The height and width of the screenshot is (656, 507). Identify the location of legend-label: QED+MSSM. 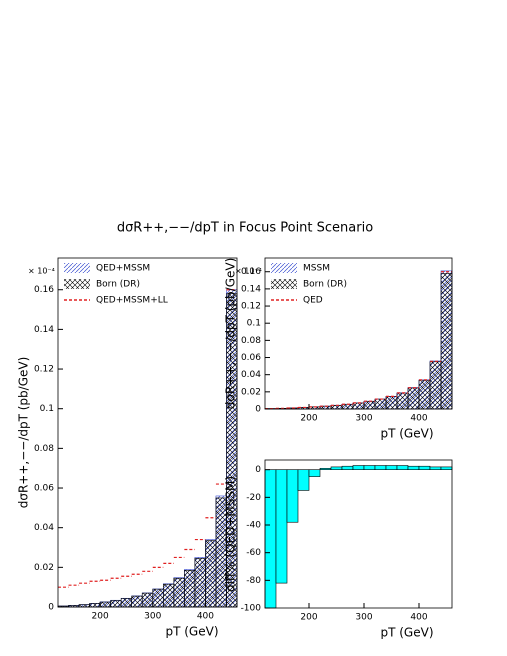
(123, 269).